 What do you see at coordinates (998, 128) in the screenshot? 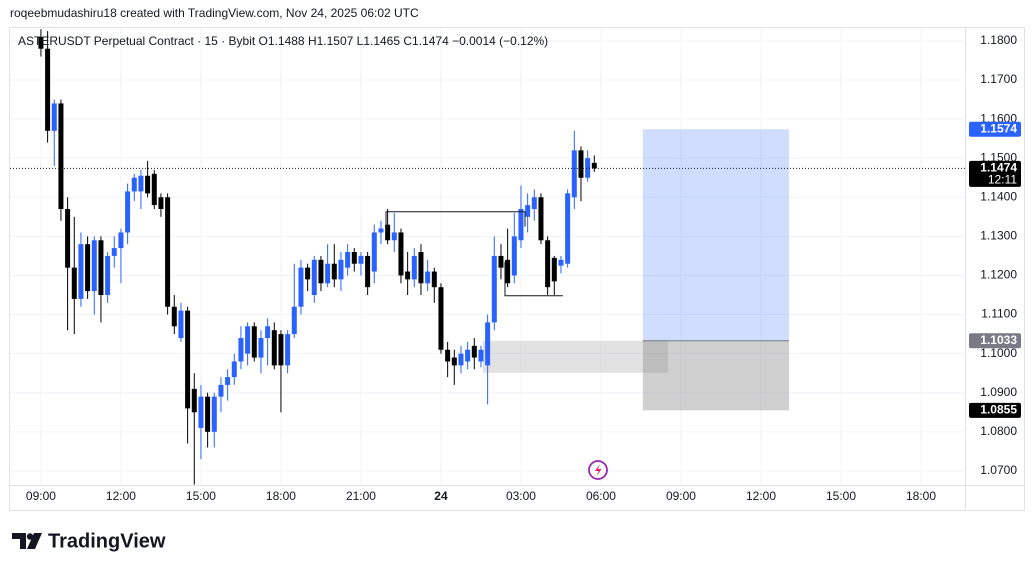
I see `target-price-tag: 1.1574` at bounding box center [998, 128].